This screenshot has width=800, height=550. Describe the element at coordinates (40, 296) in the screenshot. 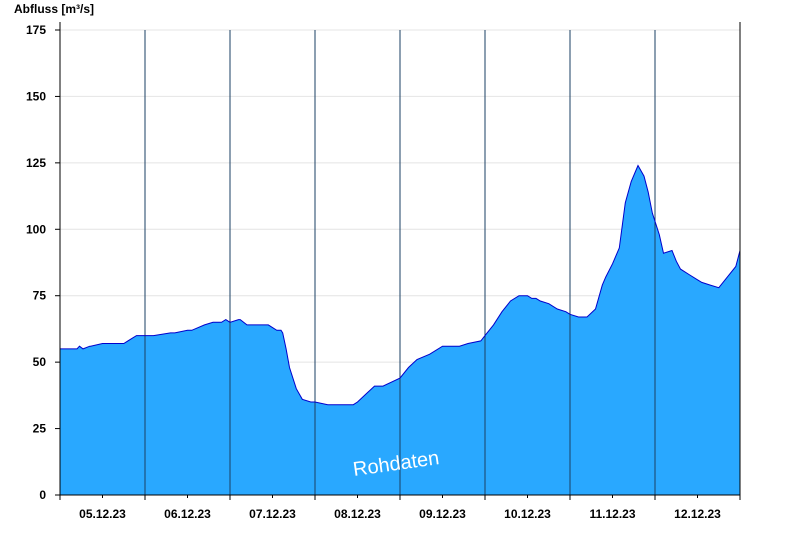

I see `y-tick-label: 75` at that location.